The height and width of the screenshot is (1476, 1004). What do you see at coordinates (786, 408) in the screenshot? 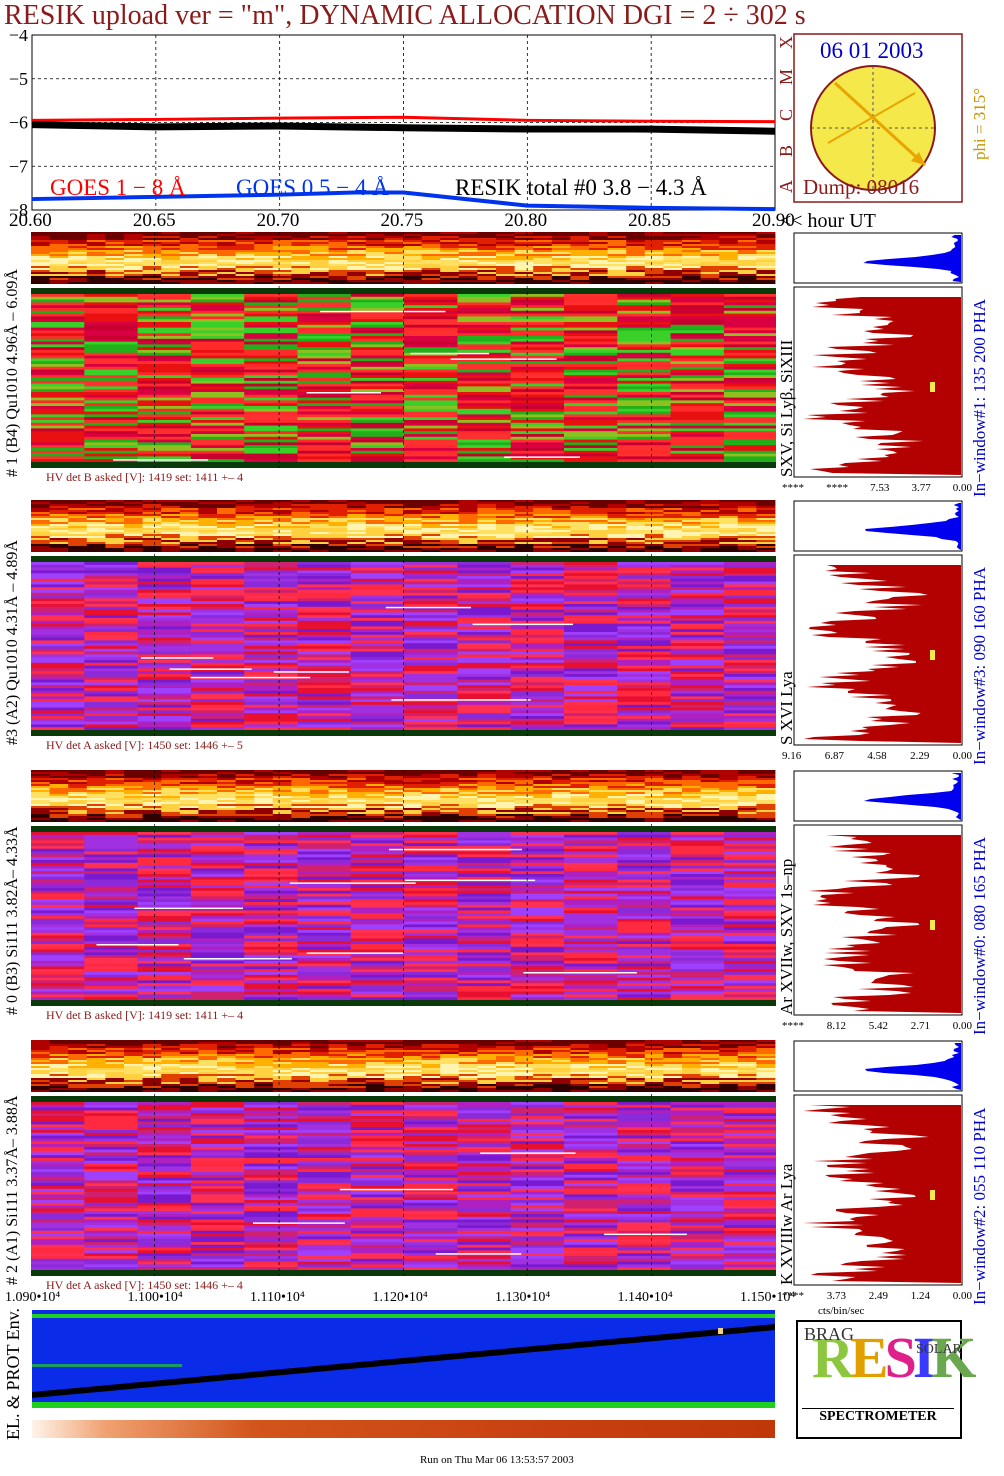
I see `line-id-label: SXV, Si Lyβ, SiXIII` at bounding box center [786, 408].